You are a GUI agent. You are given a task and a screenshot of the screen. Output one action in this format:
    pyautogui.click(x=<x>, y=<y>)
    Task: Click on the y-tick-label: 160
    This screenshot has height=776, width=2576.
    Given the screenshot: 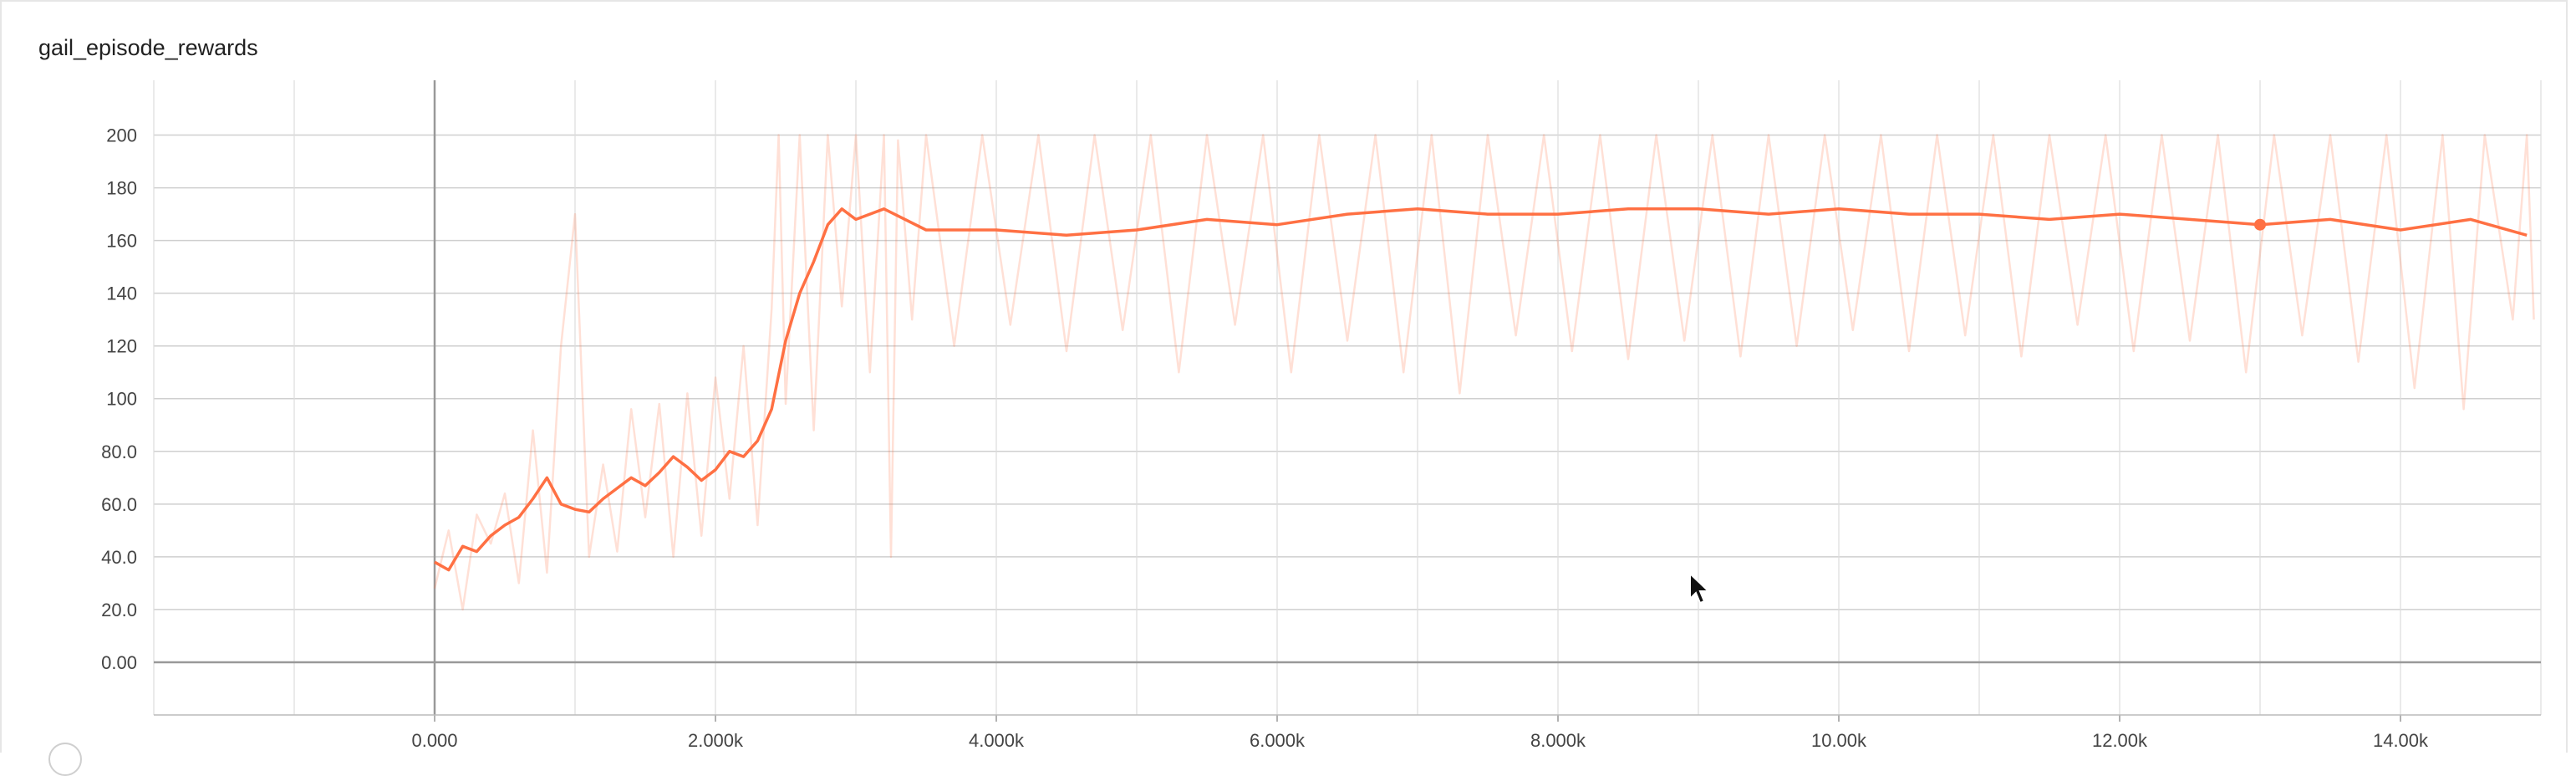 What is the action you would take?
    pyautogui.click(x=121, y=241)
    